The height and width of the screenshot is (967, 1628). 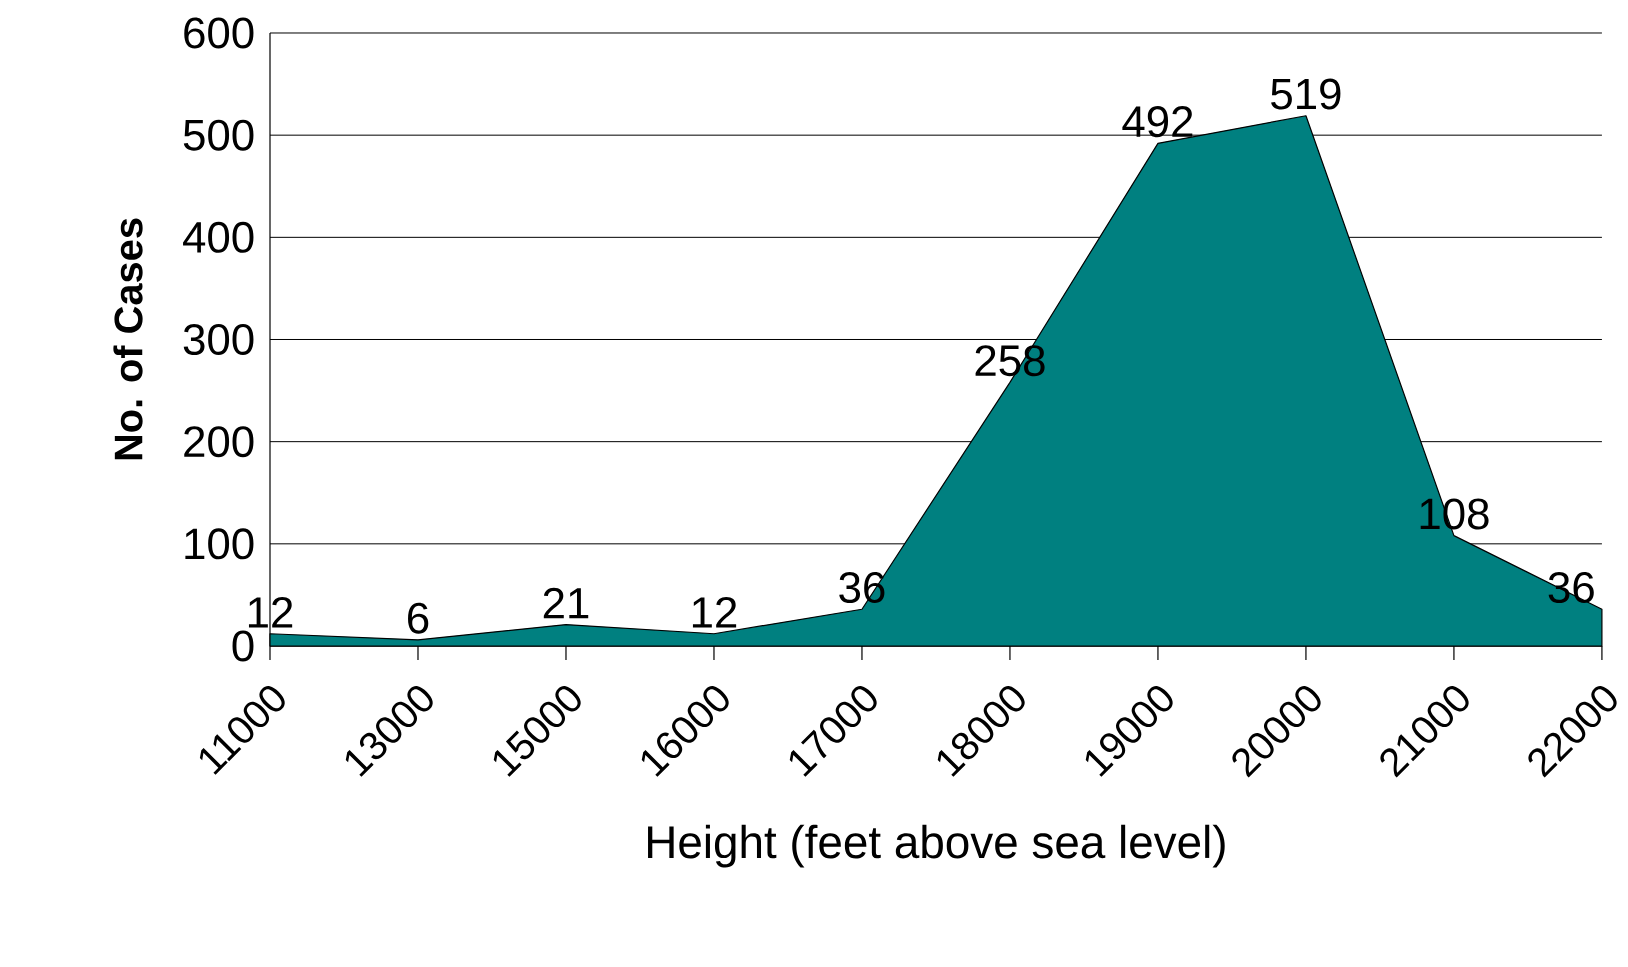 What do you see at coordinates (1157, 122) in the screenshot?
I see `data-label: 492` at bounding box center [1157, 122].